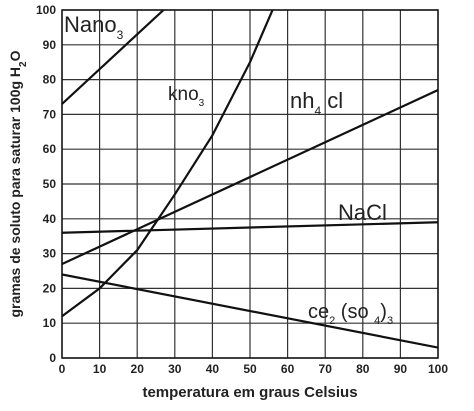  Describe the element at coordinates (50, 323) in the screenshot. I see `y-tick-label: 10` at that location.